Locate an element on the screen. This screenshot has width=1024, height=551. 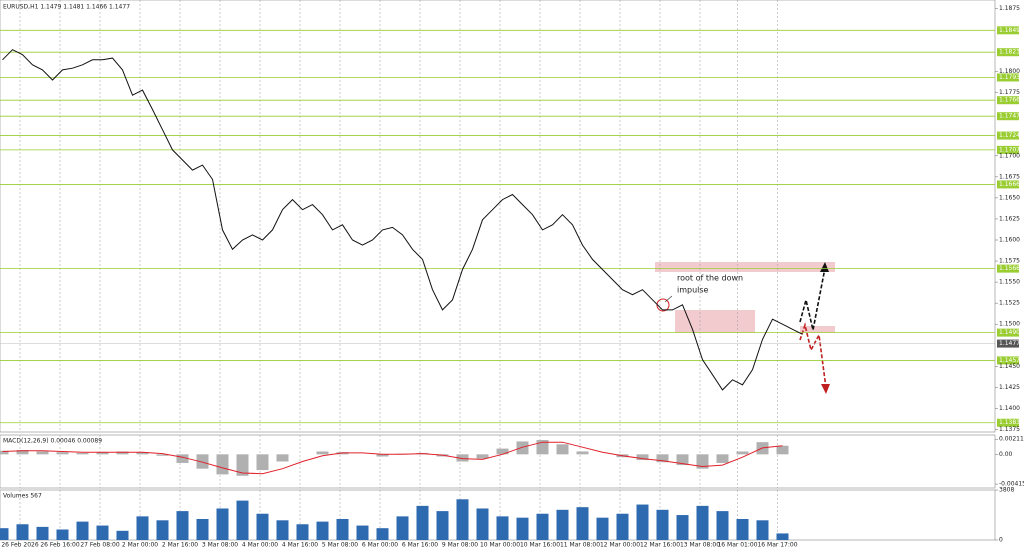
level-label: 1.1490 is located at coordinates (1009, 332).